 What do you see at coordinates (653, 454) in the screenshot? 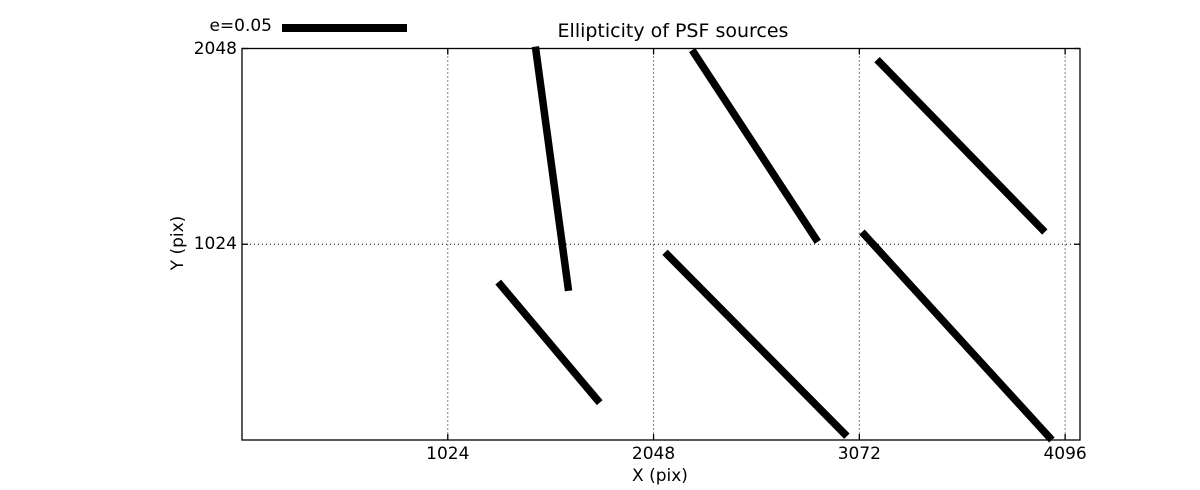
I see `x-tick-label-2048: 2048` at bounding box center [653, 454].